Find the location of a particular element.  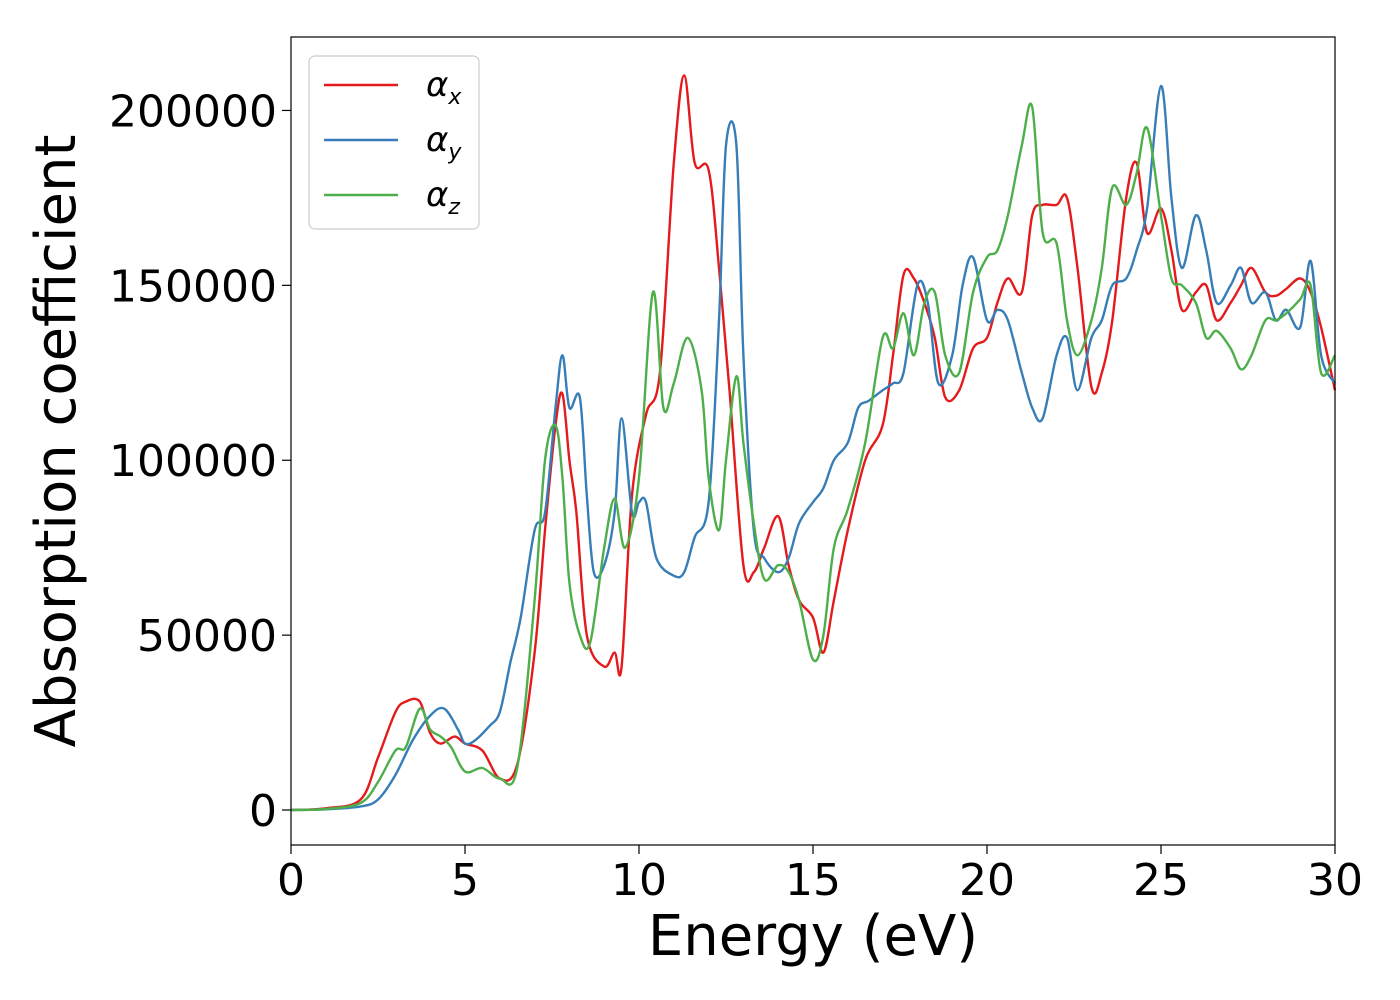

x-axis: 0 5 10 15 20 25 30 is located at coordinates (820, 875).